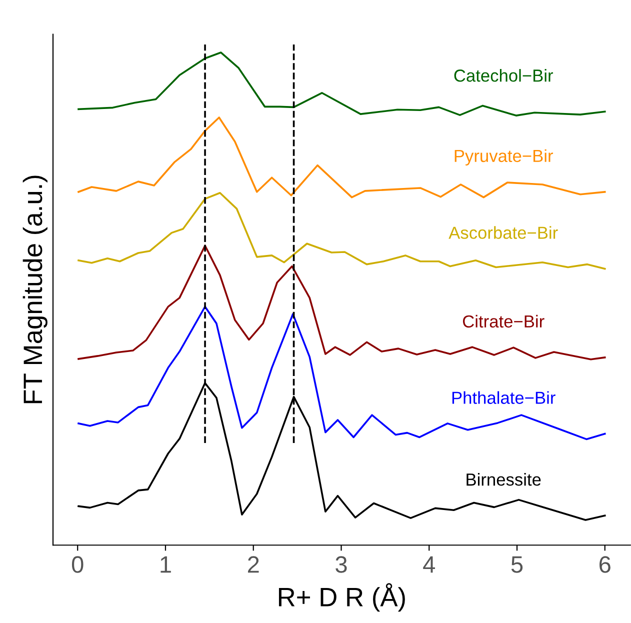 The image size is (631, 623). Describe the element at coordinates (35, 290) in the screenshot. I see `y-axis-title: FT Magnitude (a.u.)` at that location.